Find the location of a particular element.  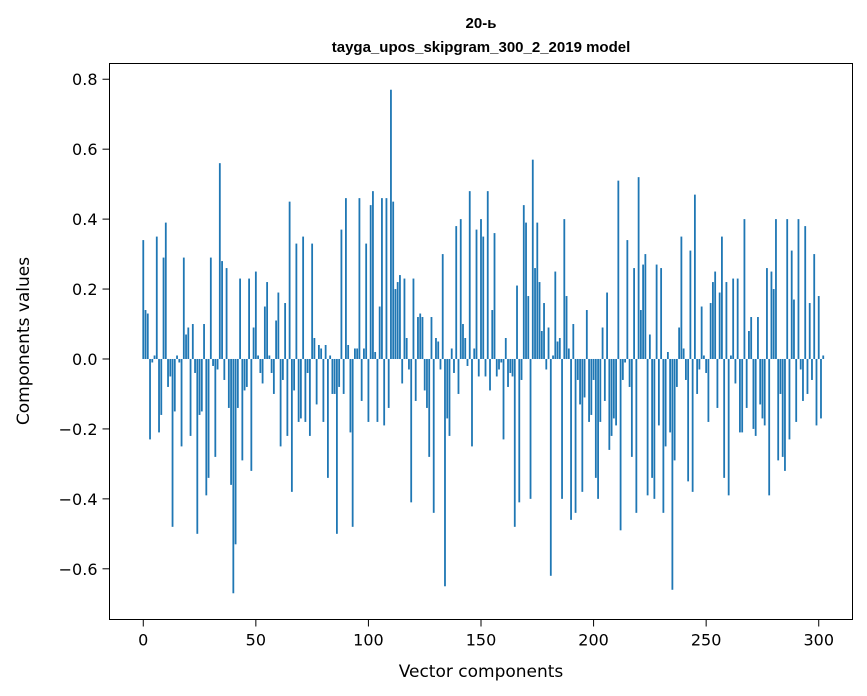

y-tick-label-6: 0.6 is located at coordinates (84, 149).